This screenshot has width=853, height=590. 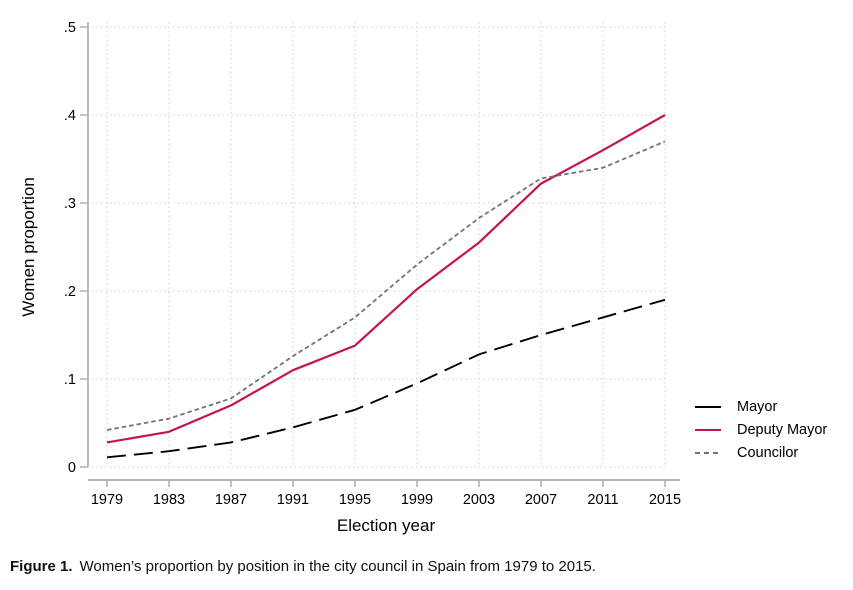 What do you see at coordinates (665, 500) in the screenshot?
I see `x-tick-label: 2015` at bounding box center [665, 500].